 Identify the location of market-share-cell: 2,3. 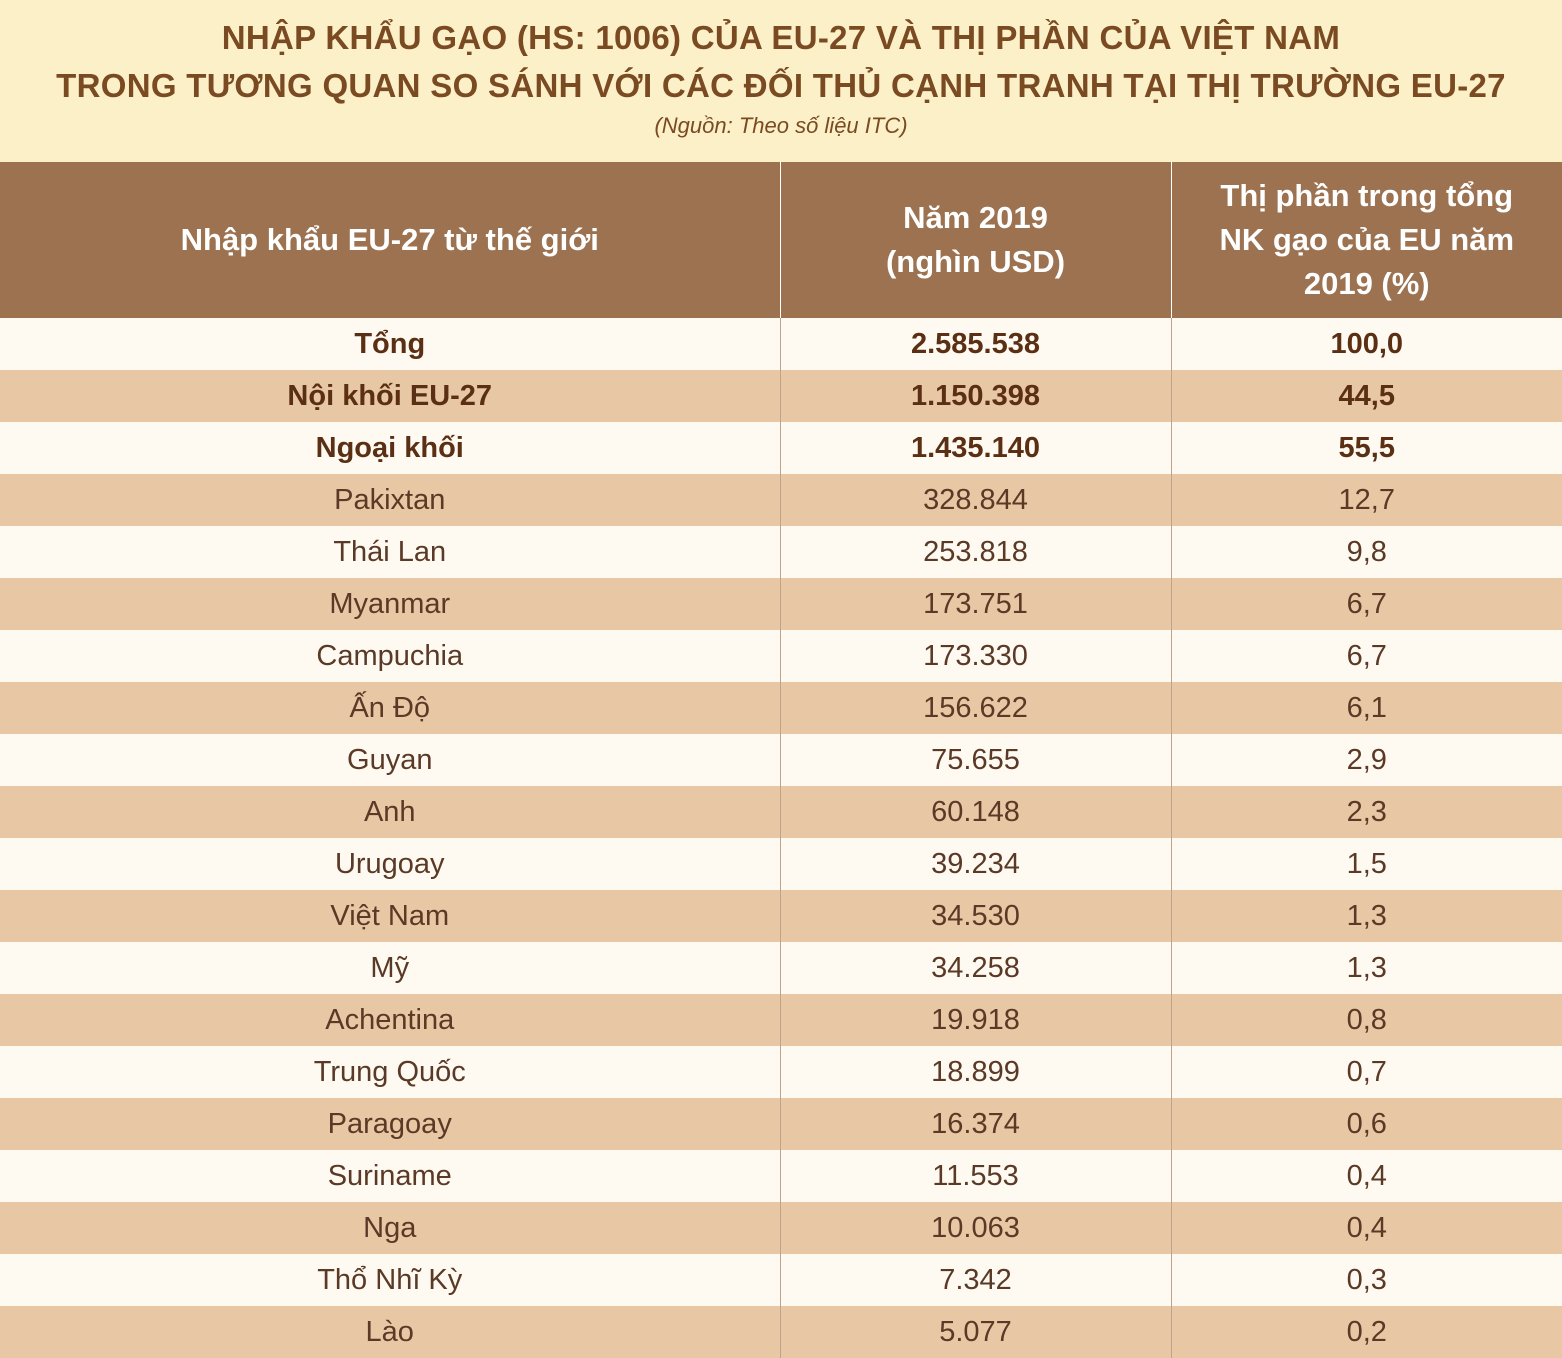
(1366, 812).